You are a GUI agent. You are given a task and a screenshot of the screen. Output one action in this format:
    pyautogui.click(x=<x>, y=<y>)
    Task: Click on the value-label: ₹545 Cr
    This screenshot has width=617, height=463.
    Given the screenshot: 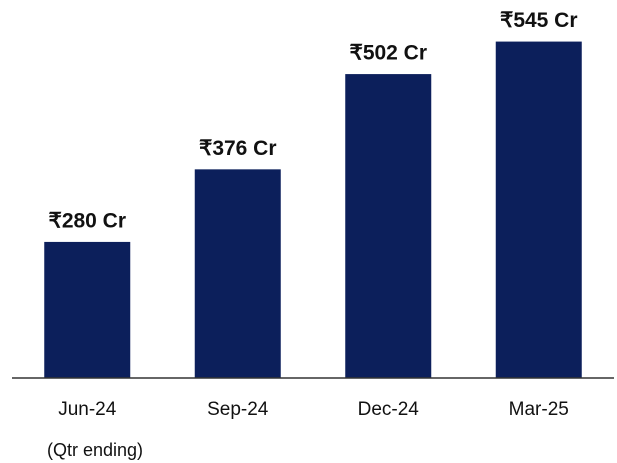 What is the action you would take?
    pyautogui.click(x=539, y=20)
    